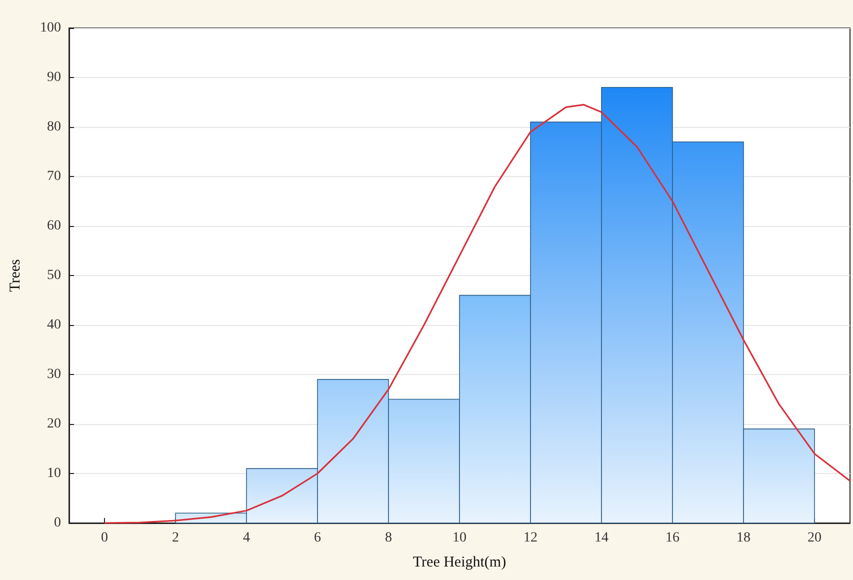 The image size is (853, 580). I want to click on x-tick-label: 18, so click(743, 538).